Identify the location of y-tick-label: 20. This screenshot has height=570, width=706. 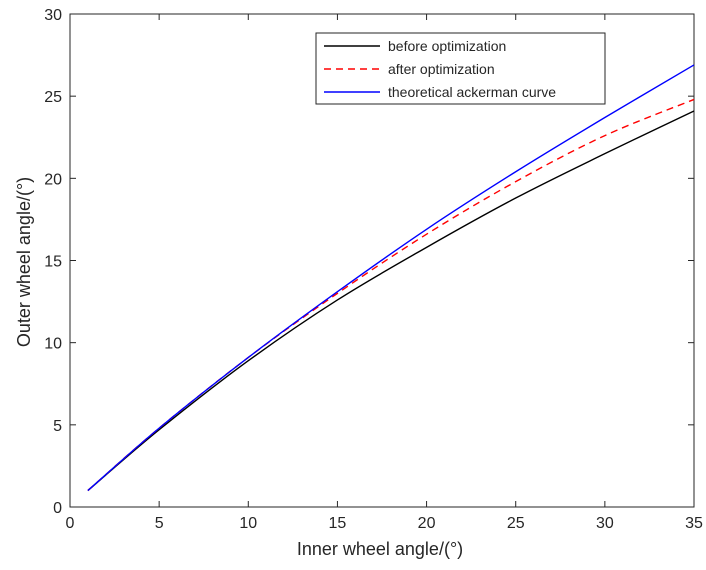
(53, 179).